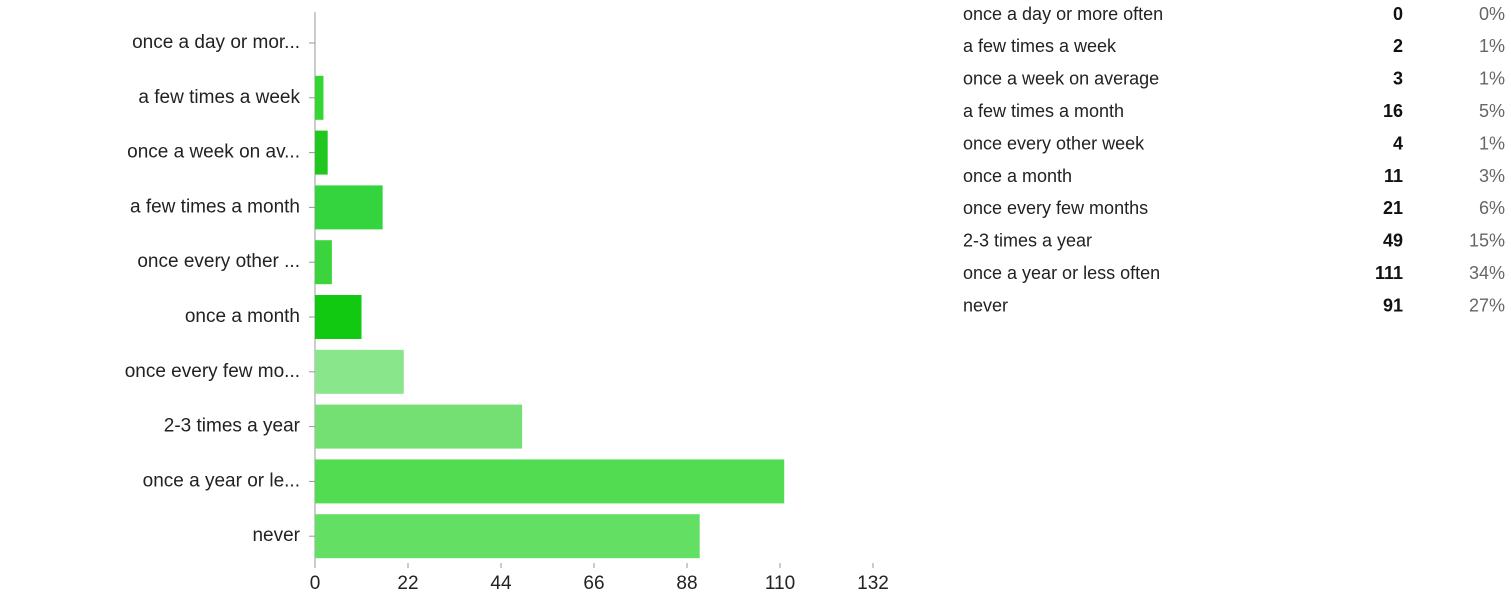 The image size is (1511, 598). Describe the element at coordinates (1393, 176) in the screenshot. I see `table-count: 11` at that location.